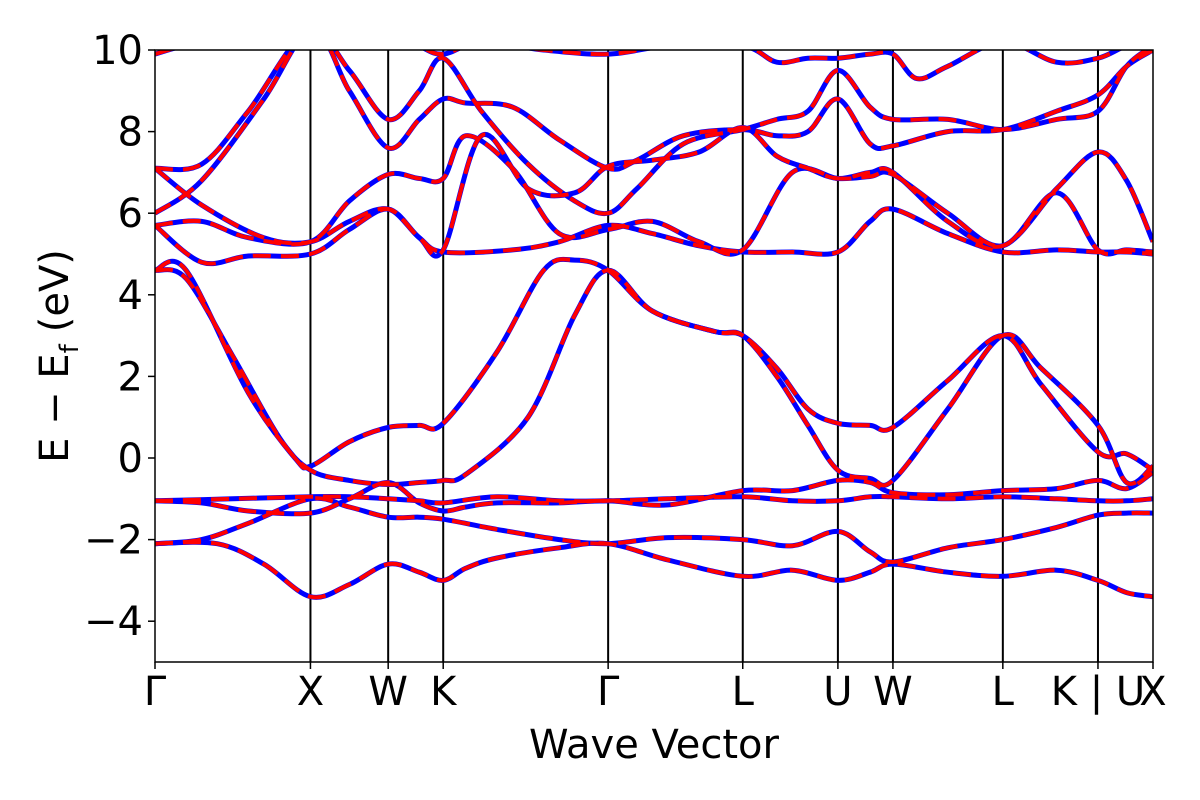  Describe the element at coordinates (117, 51) in the screenshot. I see `y-tick-label: 10` at that location.